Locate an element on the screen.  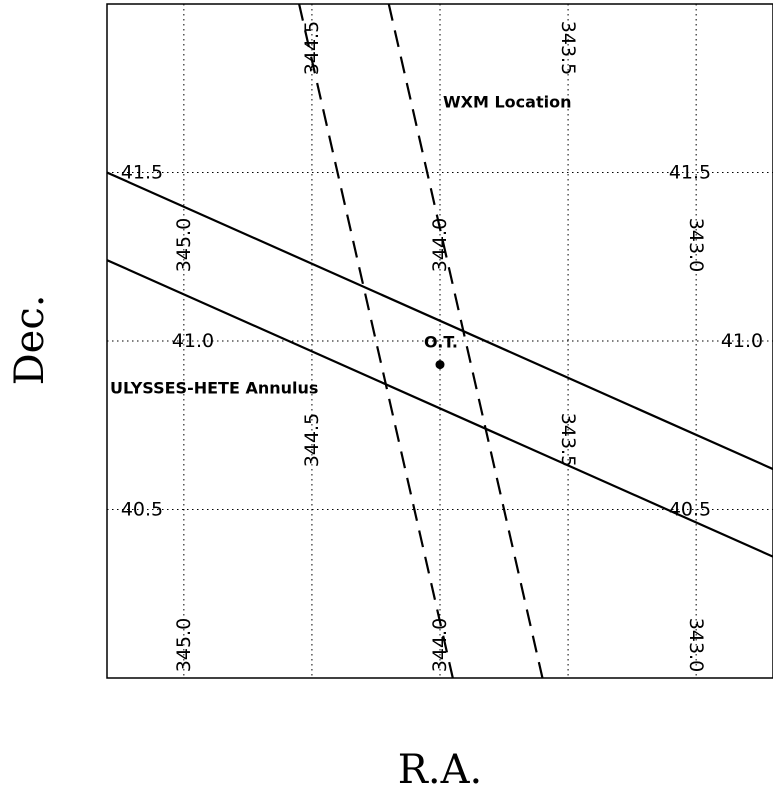
dec-tick-label-left: 40.5 is located at coordinates (142, 510).